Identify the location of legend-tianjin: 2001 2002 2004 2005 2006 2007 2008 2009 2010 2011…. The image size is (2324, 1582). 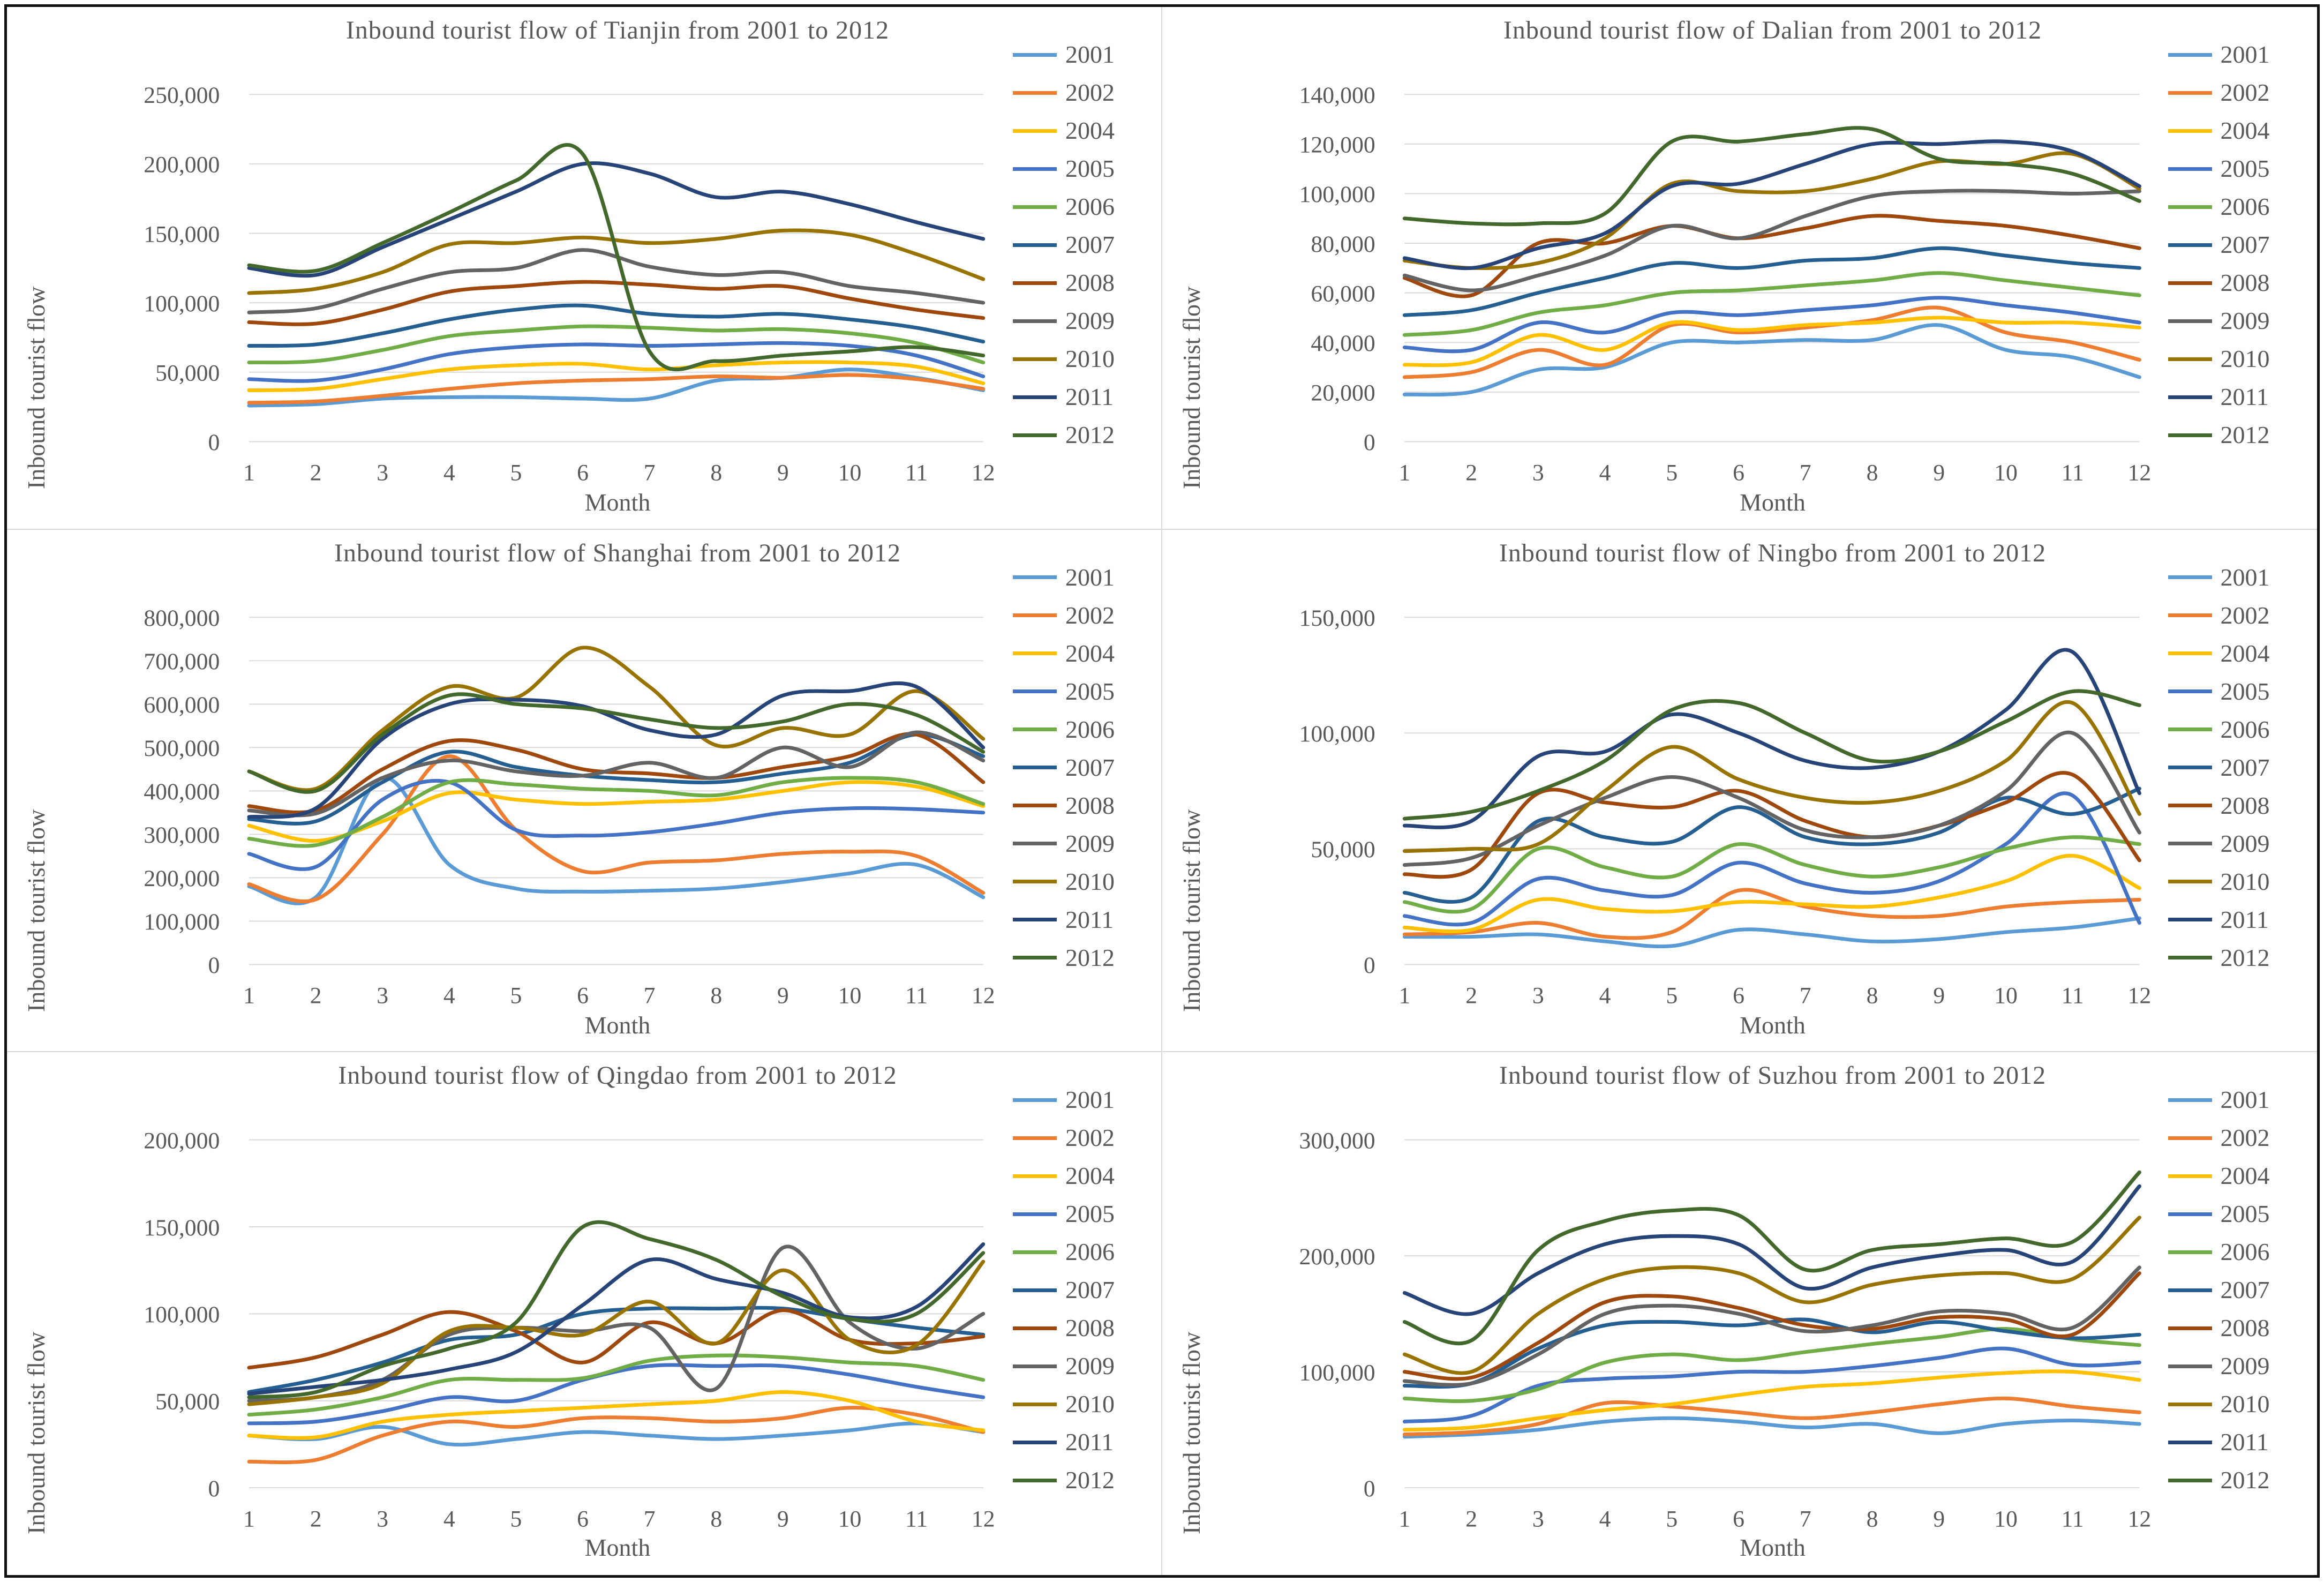
(1064, 251).